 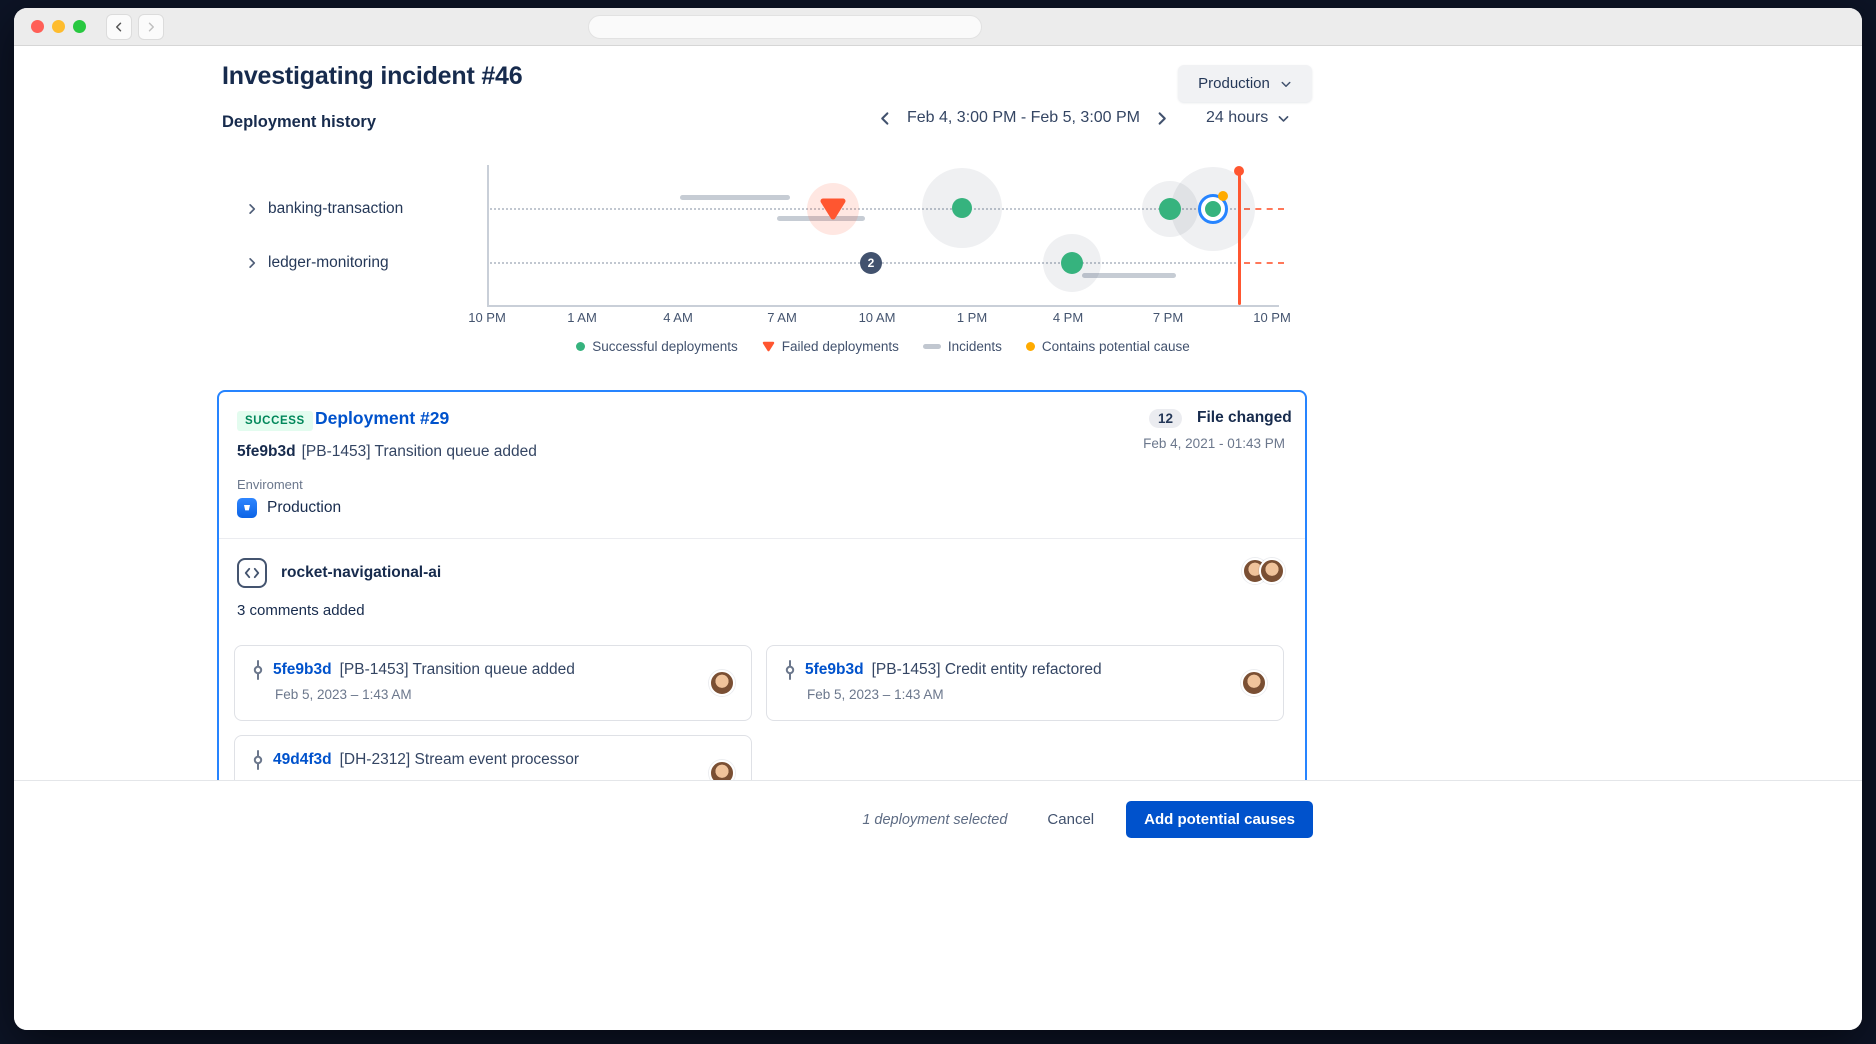 I want to click on repo-contributors, so click(x=1263, y=571).